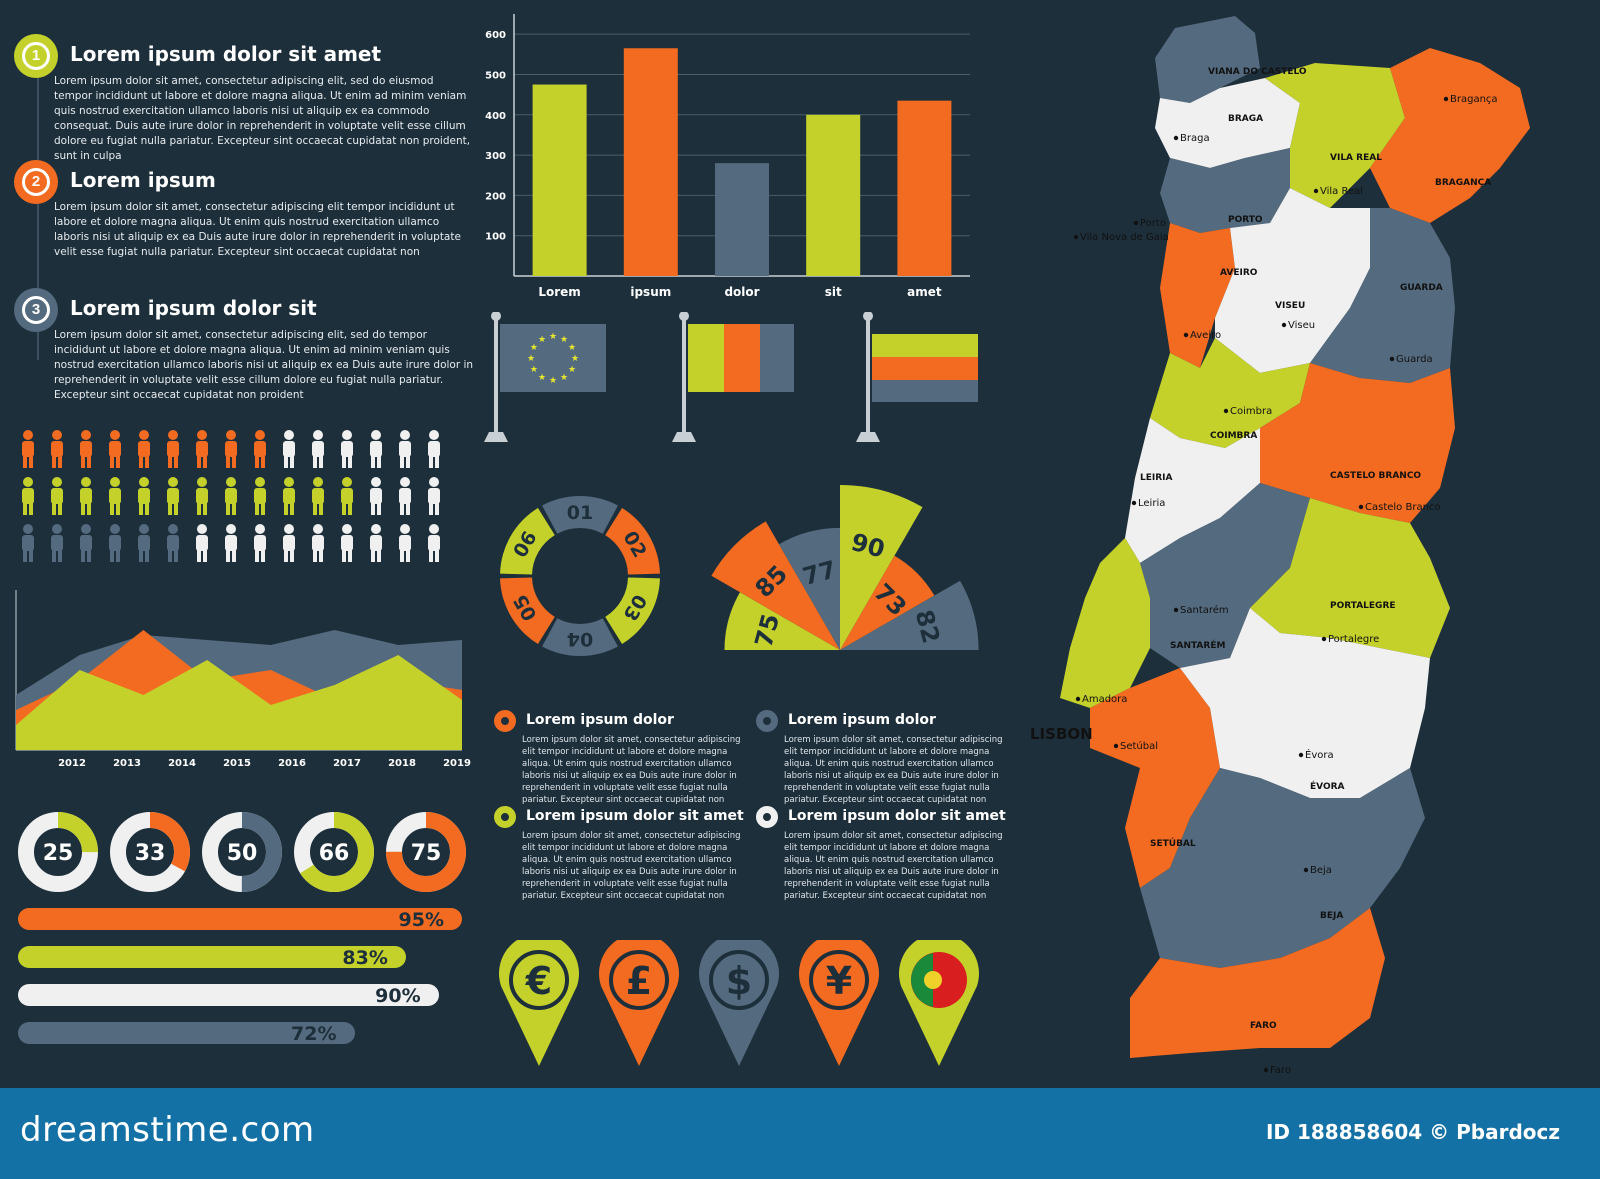  I want to click on progress-bar: 72%, so click(186, 1033).